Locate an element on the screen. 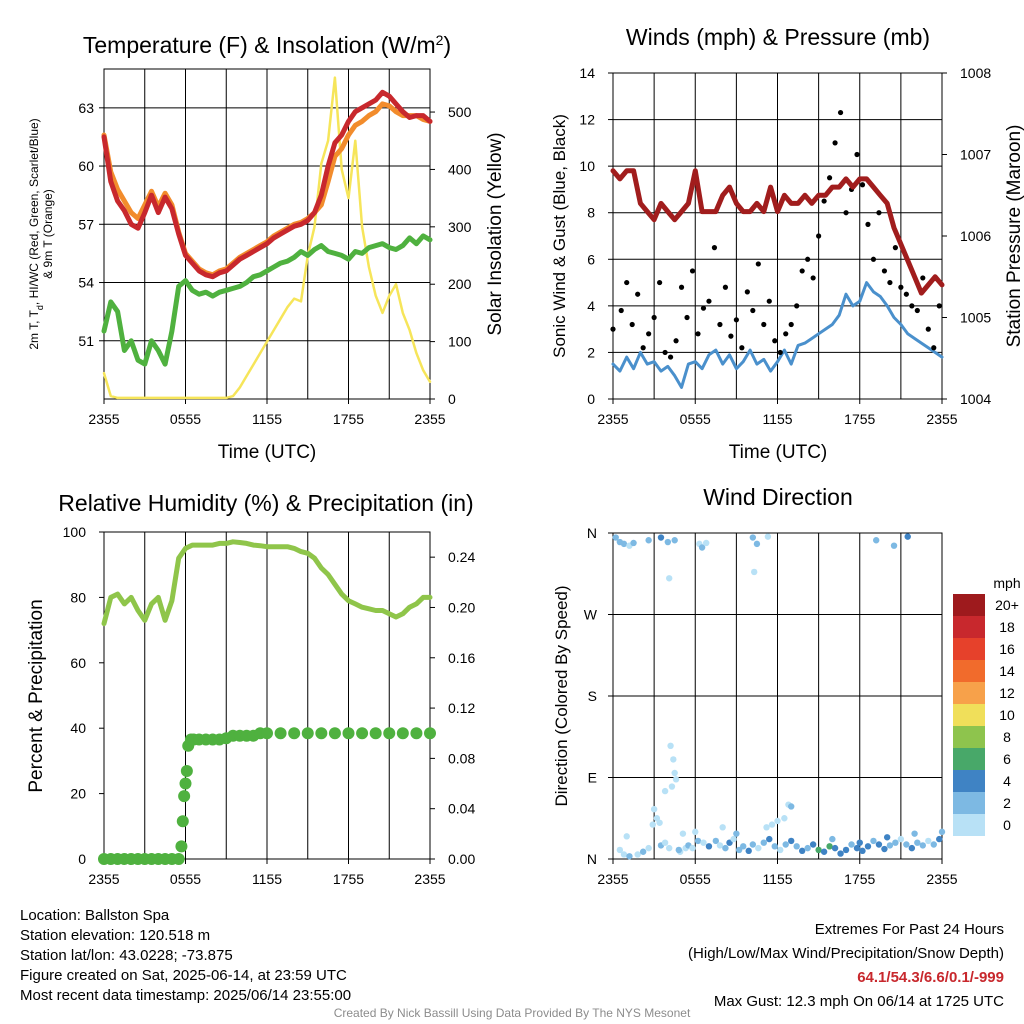 The height and width of the screenshot is (1024, 1024). y2-tick-label: 200 is located at coordinates (460, 284).